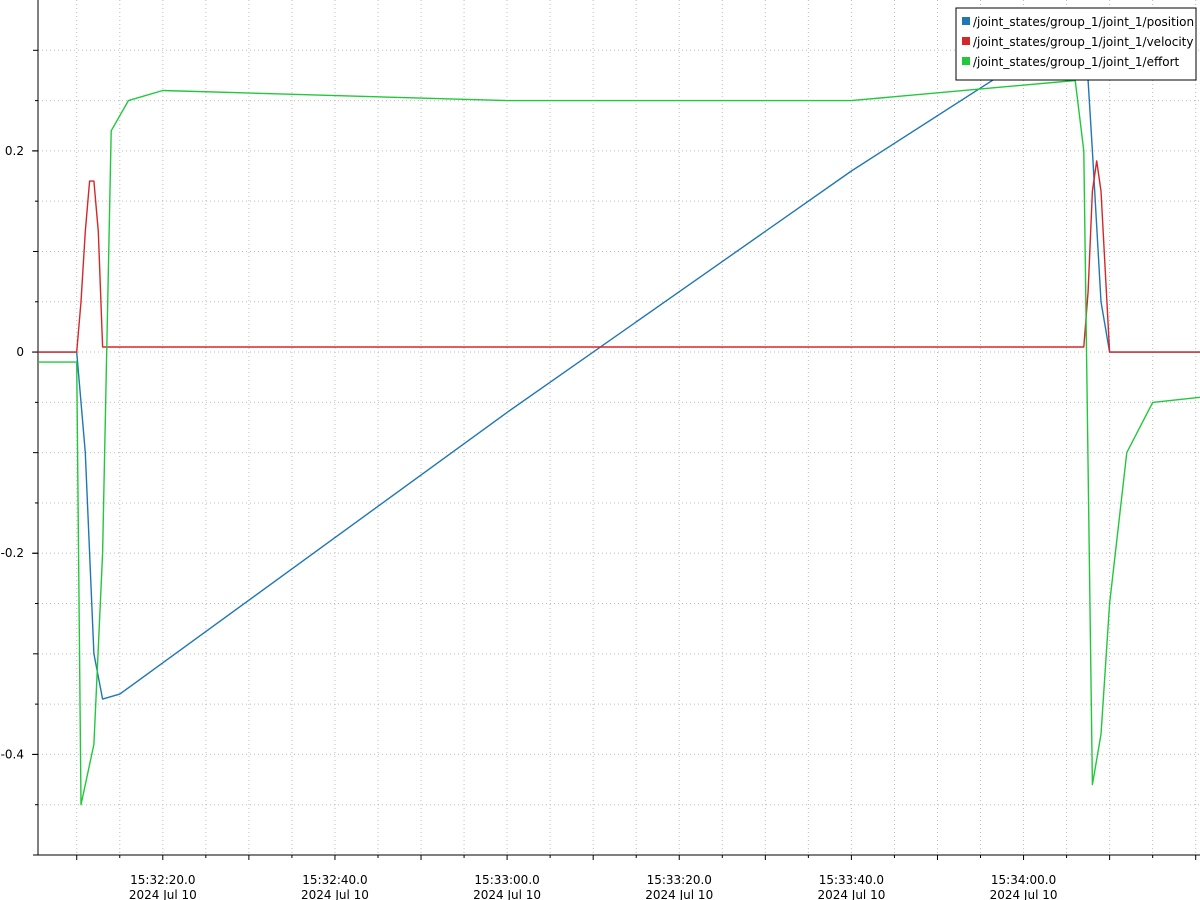  What do you see at coordinates (162, 880) in the screenshot?
I see `x-tick-label: 15:32:20.0` at bounding box center [162, 880].